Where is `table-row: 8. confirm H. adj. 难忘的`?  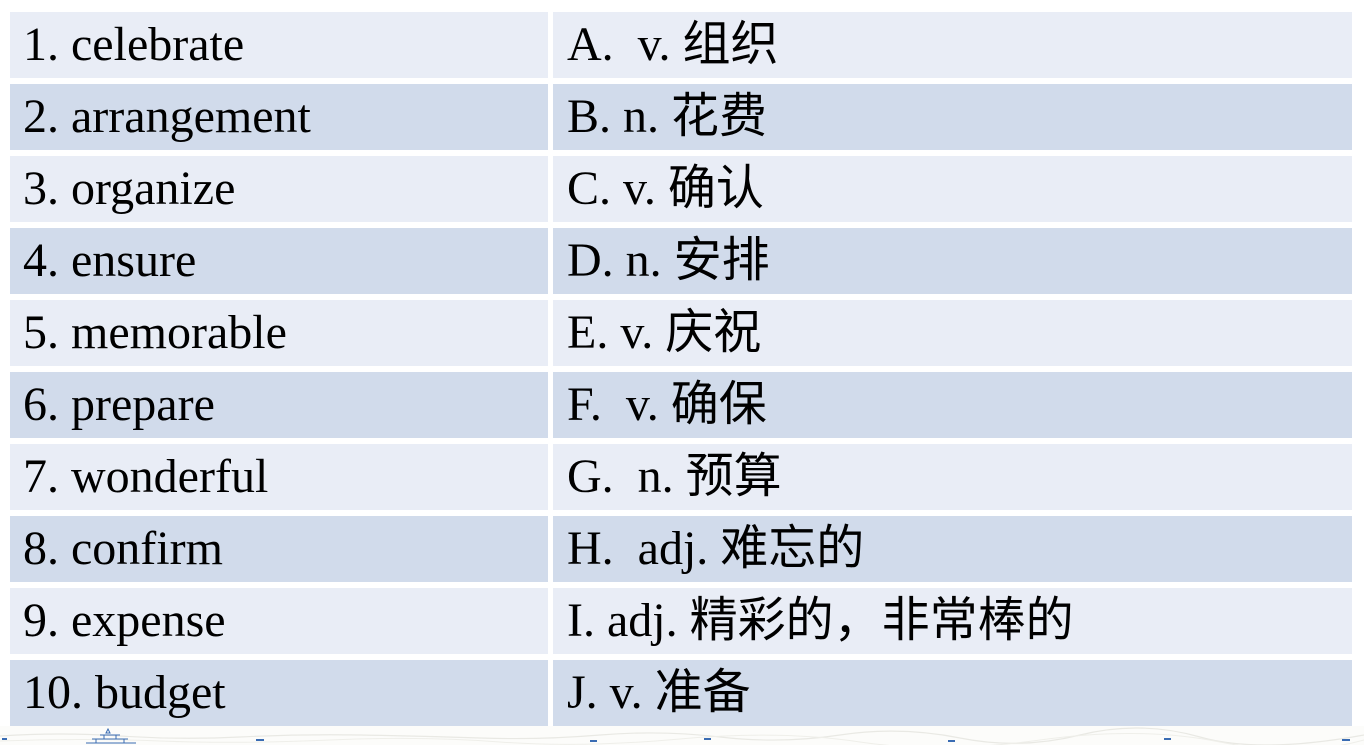 table-row: 8. confirm H. adj. 难忘的 is located at coordinates (681, 549).